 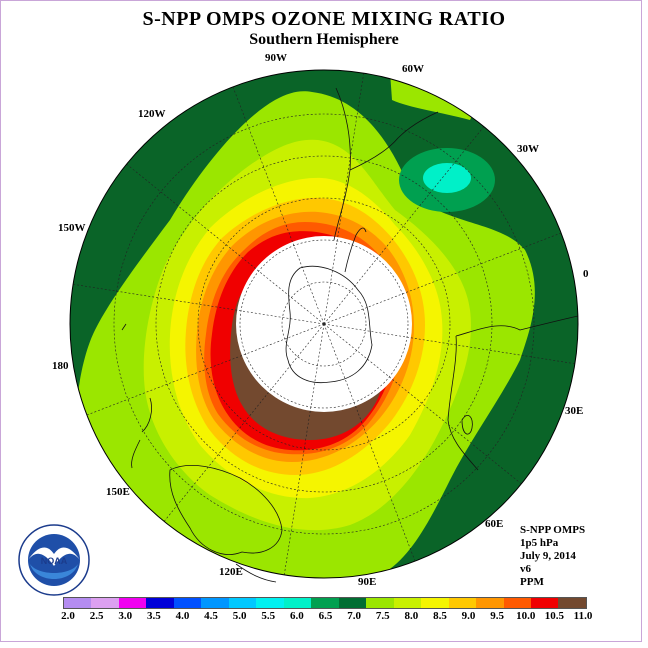 What do you see at coordinates (354, 616) in the screenshot?
I see `colorbar-tick-label: 7.0` at bounding box center [354, 616].